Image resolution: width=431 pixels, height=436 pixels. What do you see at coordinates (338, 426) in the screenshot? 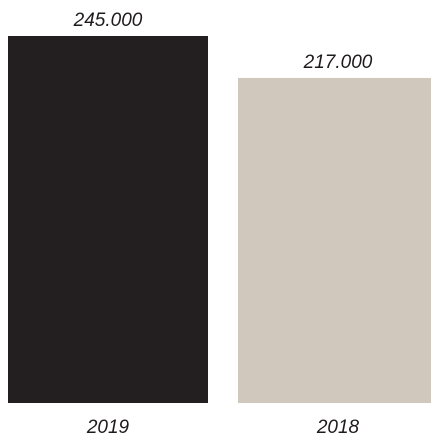
I see `x-tick-label-2018: 2018` at bounding box center [338, 426].